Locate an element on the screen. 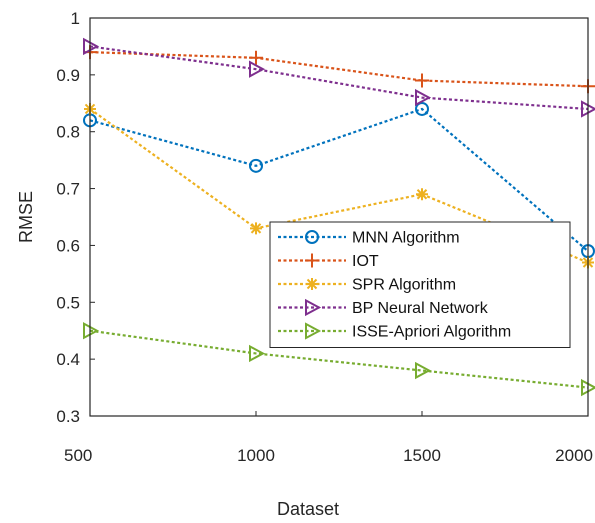 This screenshot has width=595, height=523. y-tick-label: 0.5 is located at coordinates (68, 302).